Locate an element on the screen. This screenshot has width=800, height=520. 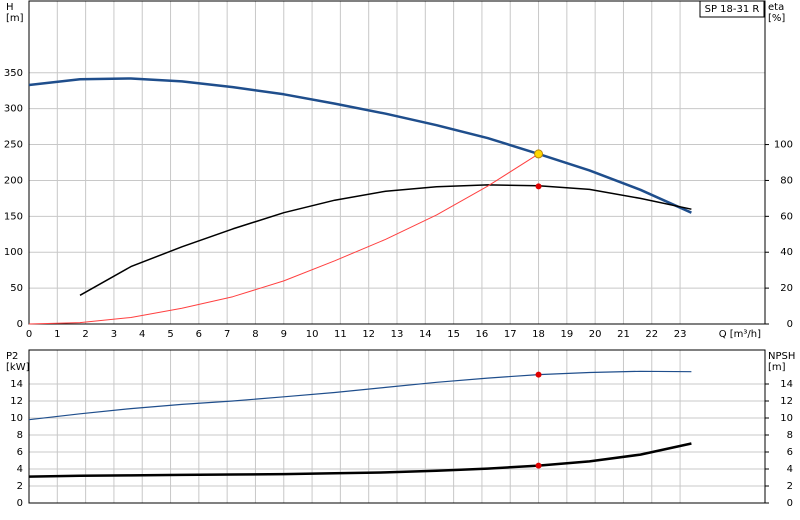
y-tick-label: 250 is located at coordinates (13, 145).